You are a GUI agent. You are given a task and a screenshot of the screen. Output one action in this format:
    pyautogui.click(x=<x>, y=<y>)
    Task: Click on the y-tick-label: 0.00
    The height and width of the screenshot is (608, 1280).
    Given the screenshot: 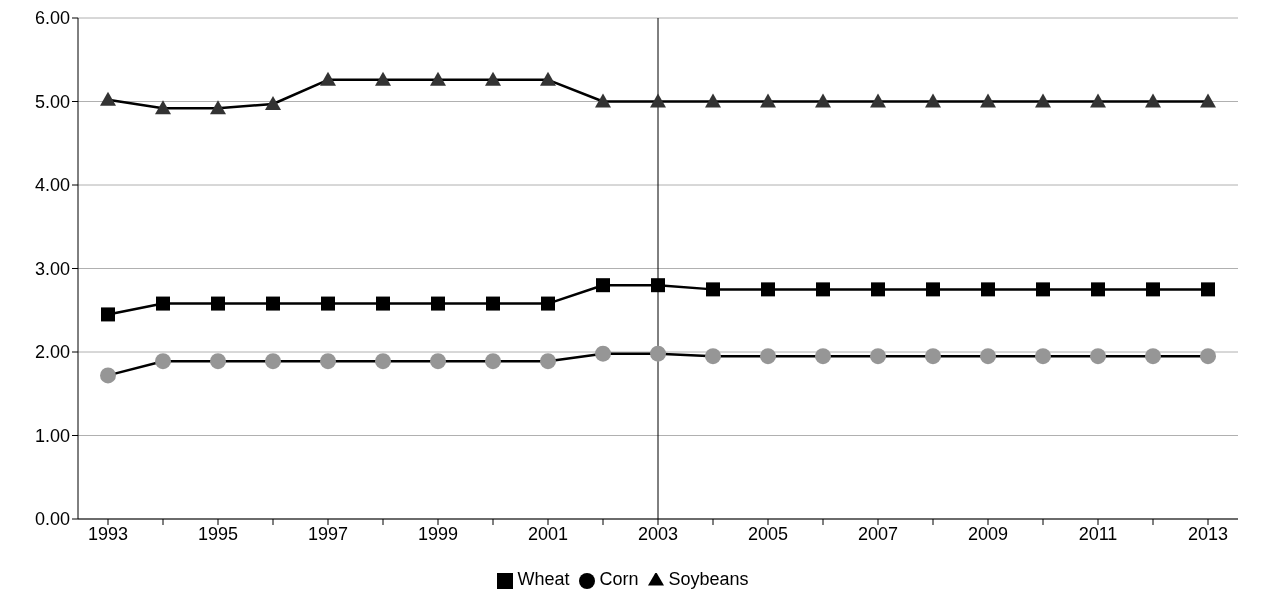 What is the action you would take?
    pyautogui.click(x=52, y=519)
    